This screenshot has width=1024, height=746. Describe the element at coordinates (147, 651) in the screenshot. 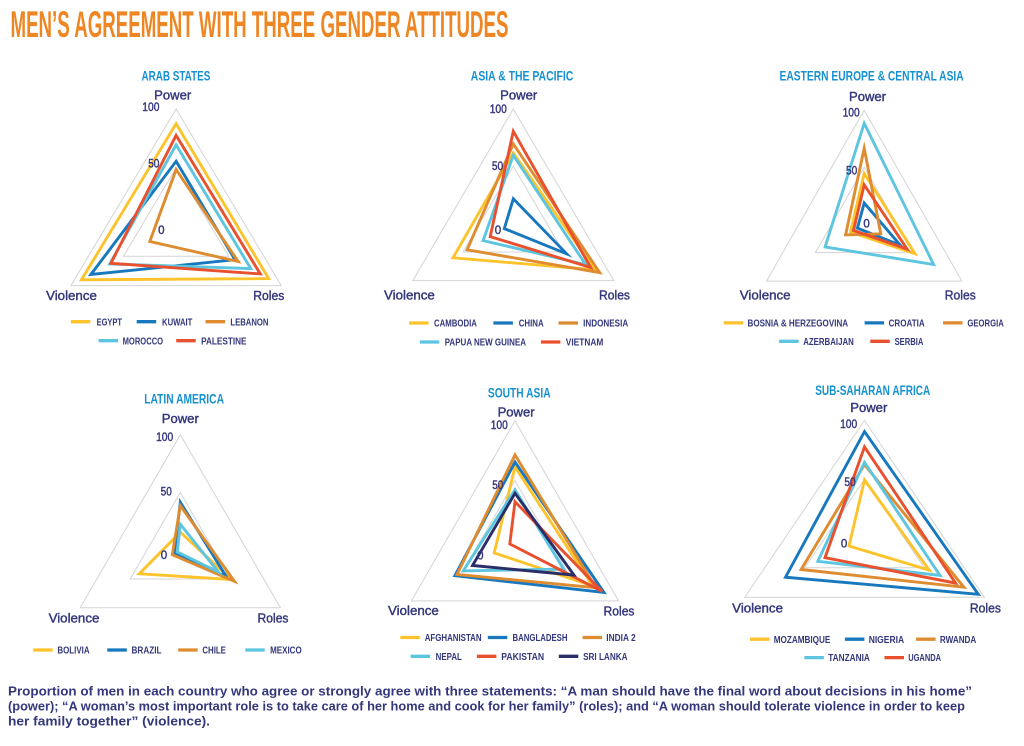

I see `svg-text: BRAZIL` at that location.